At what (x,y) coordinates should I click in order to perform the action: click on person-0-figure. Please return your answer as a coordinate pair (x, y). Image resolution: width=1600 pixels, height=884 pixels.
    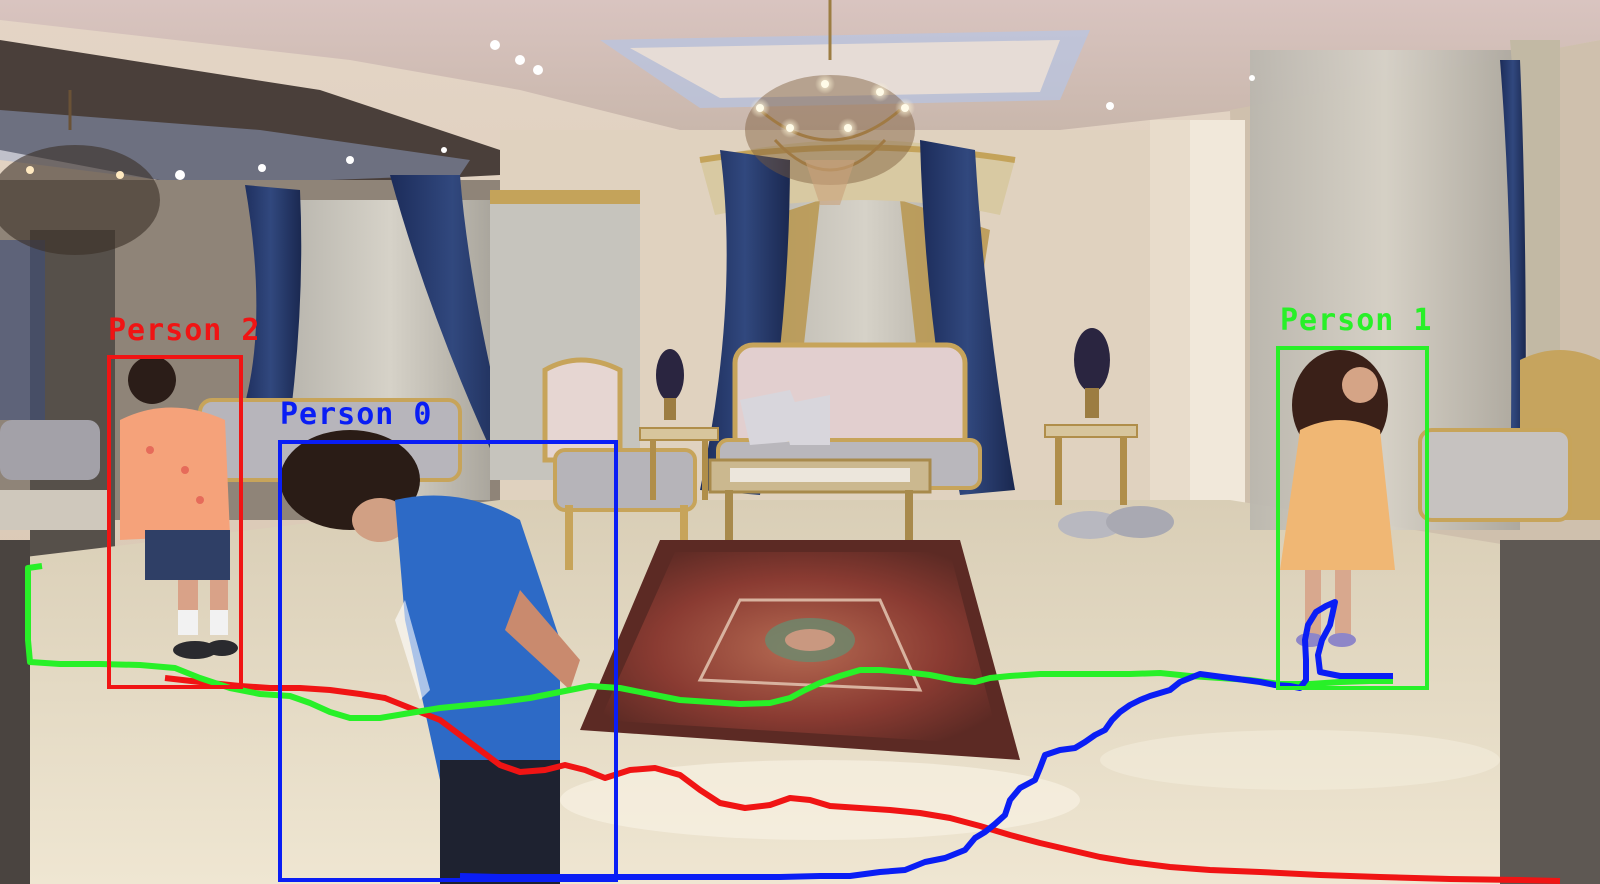
    Looking at the image, I should click on (430, 657).